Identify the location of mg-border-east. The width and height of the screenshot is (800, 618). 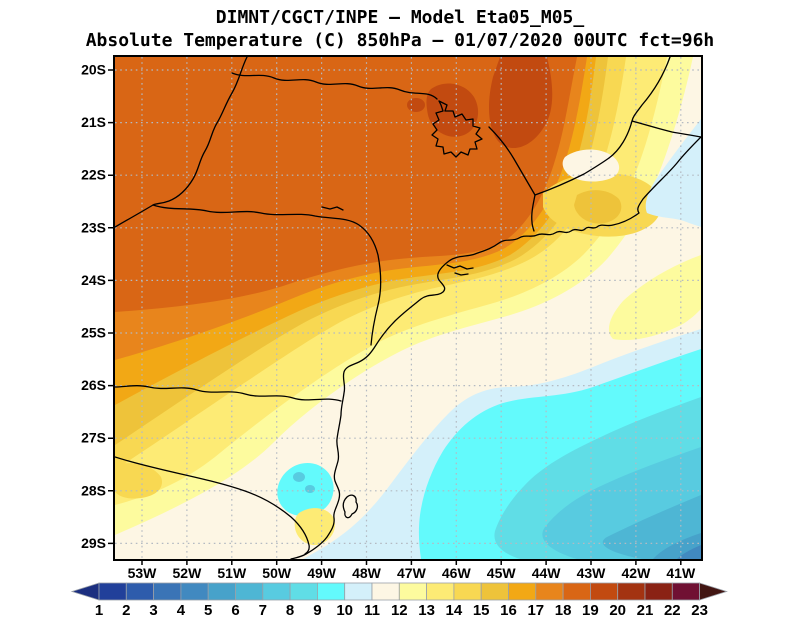
(512, 161).